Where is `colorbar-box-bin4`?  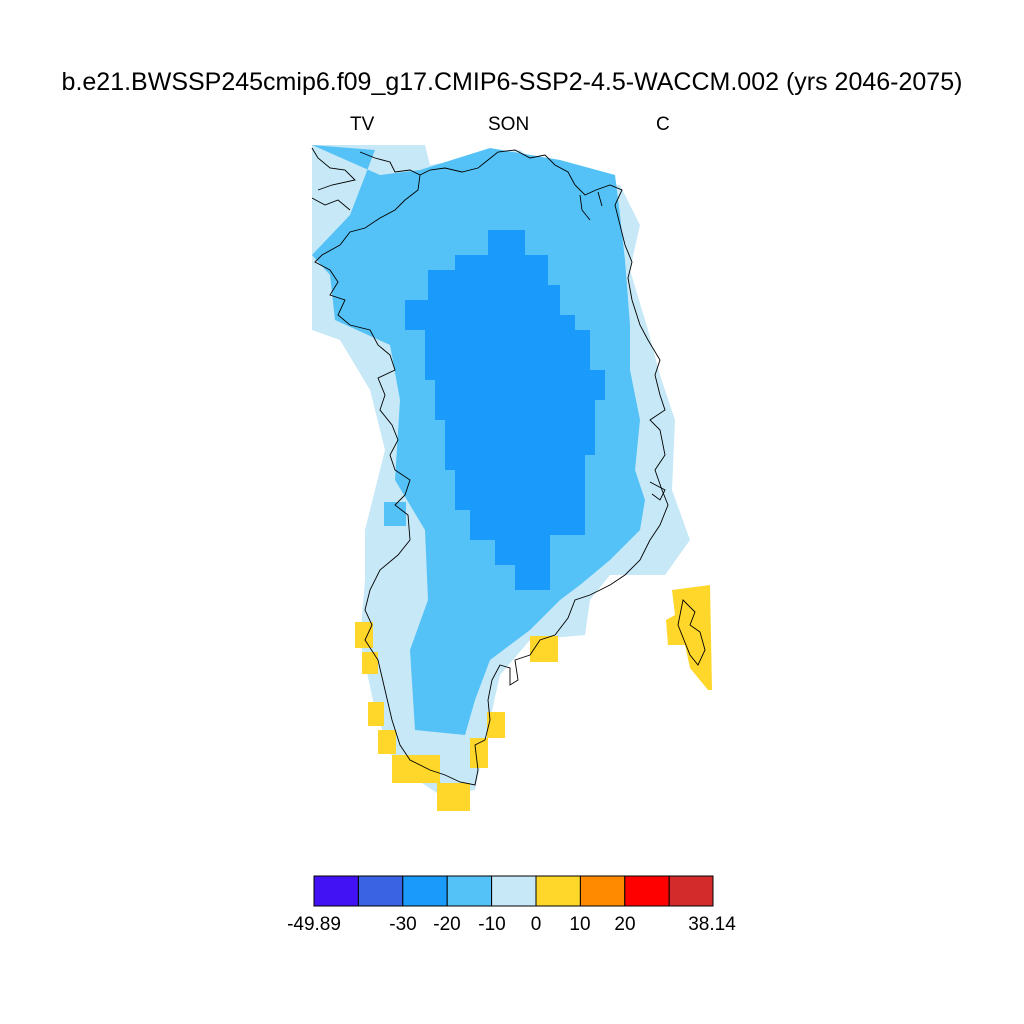
colorbar-box-bin4 is located at coordinates (514, 891).